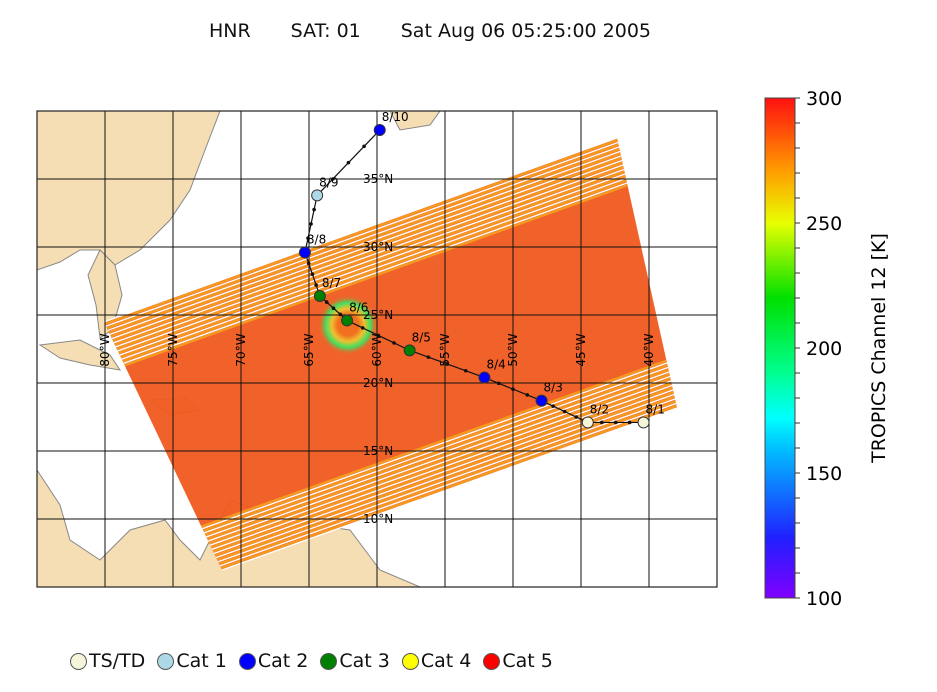 This screenshot has width=937, height=692. What do you see at coordinates (241, 349) in the screenshot?
I see `lon-label: 70°W` at bounding box center [241, 349].